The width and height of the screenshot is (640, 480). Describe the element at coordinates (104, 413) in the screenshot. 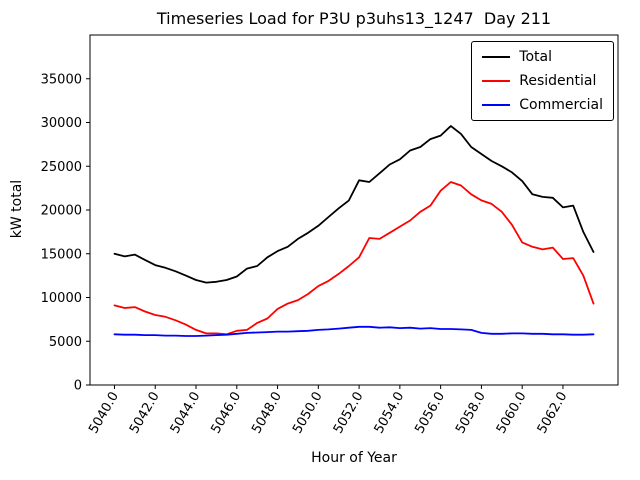

I see `x-tick-label: 5040.0` at that location.